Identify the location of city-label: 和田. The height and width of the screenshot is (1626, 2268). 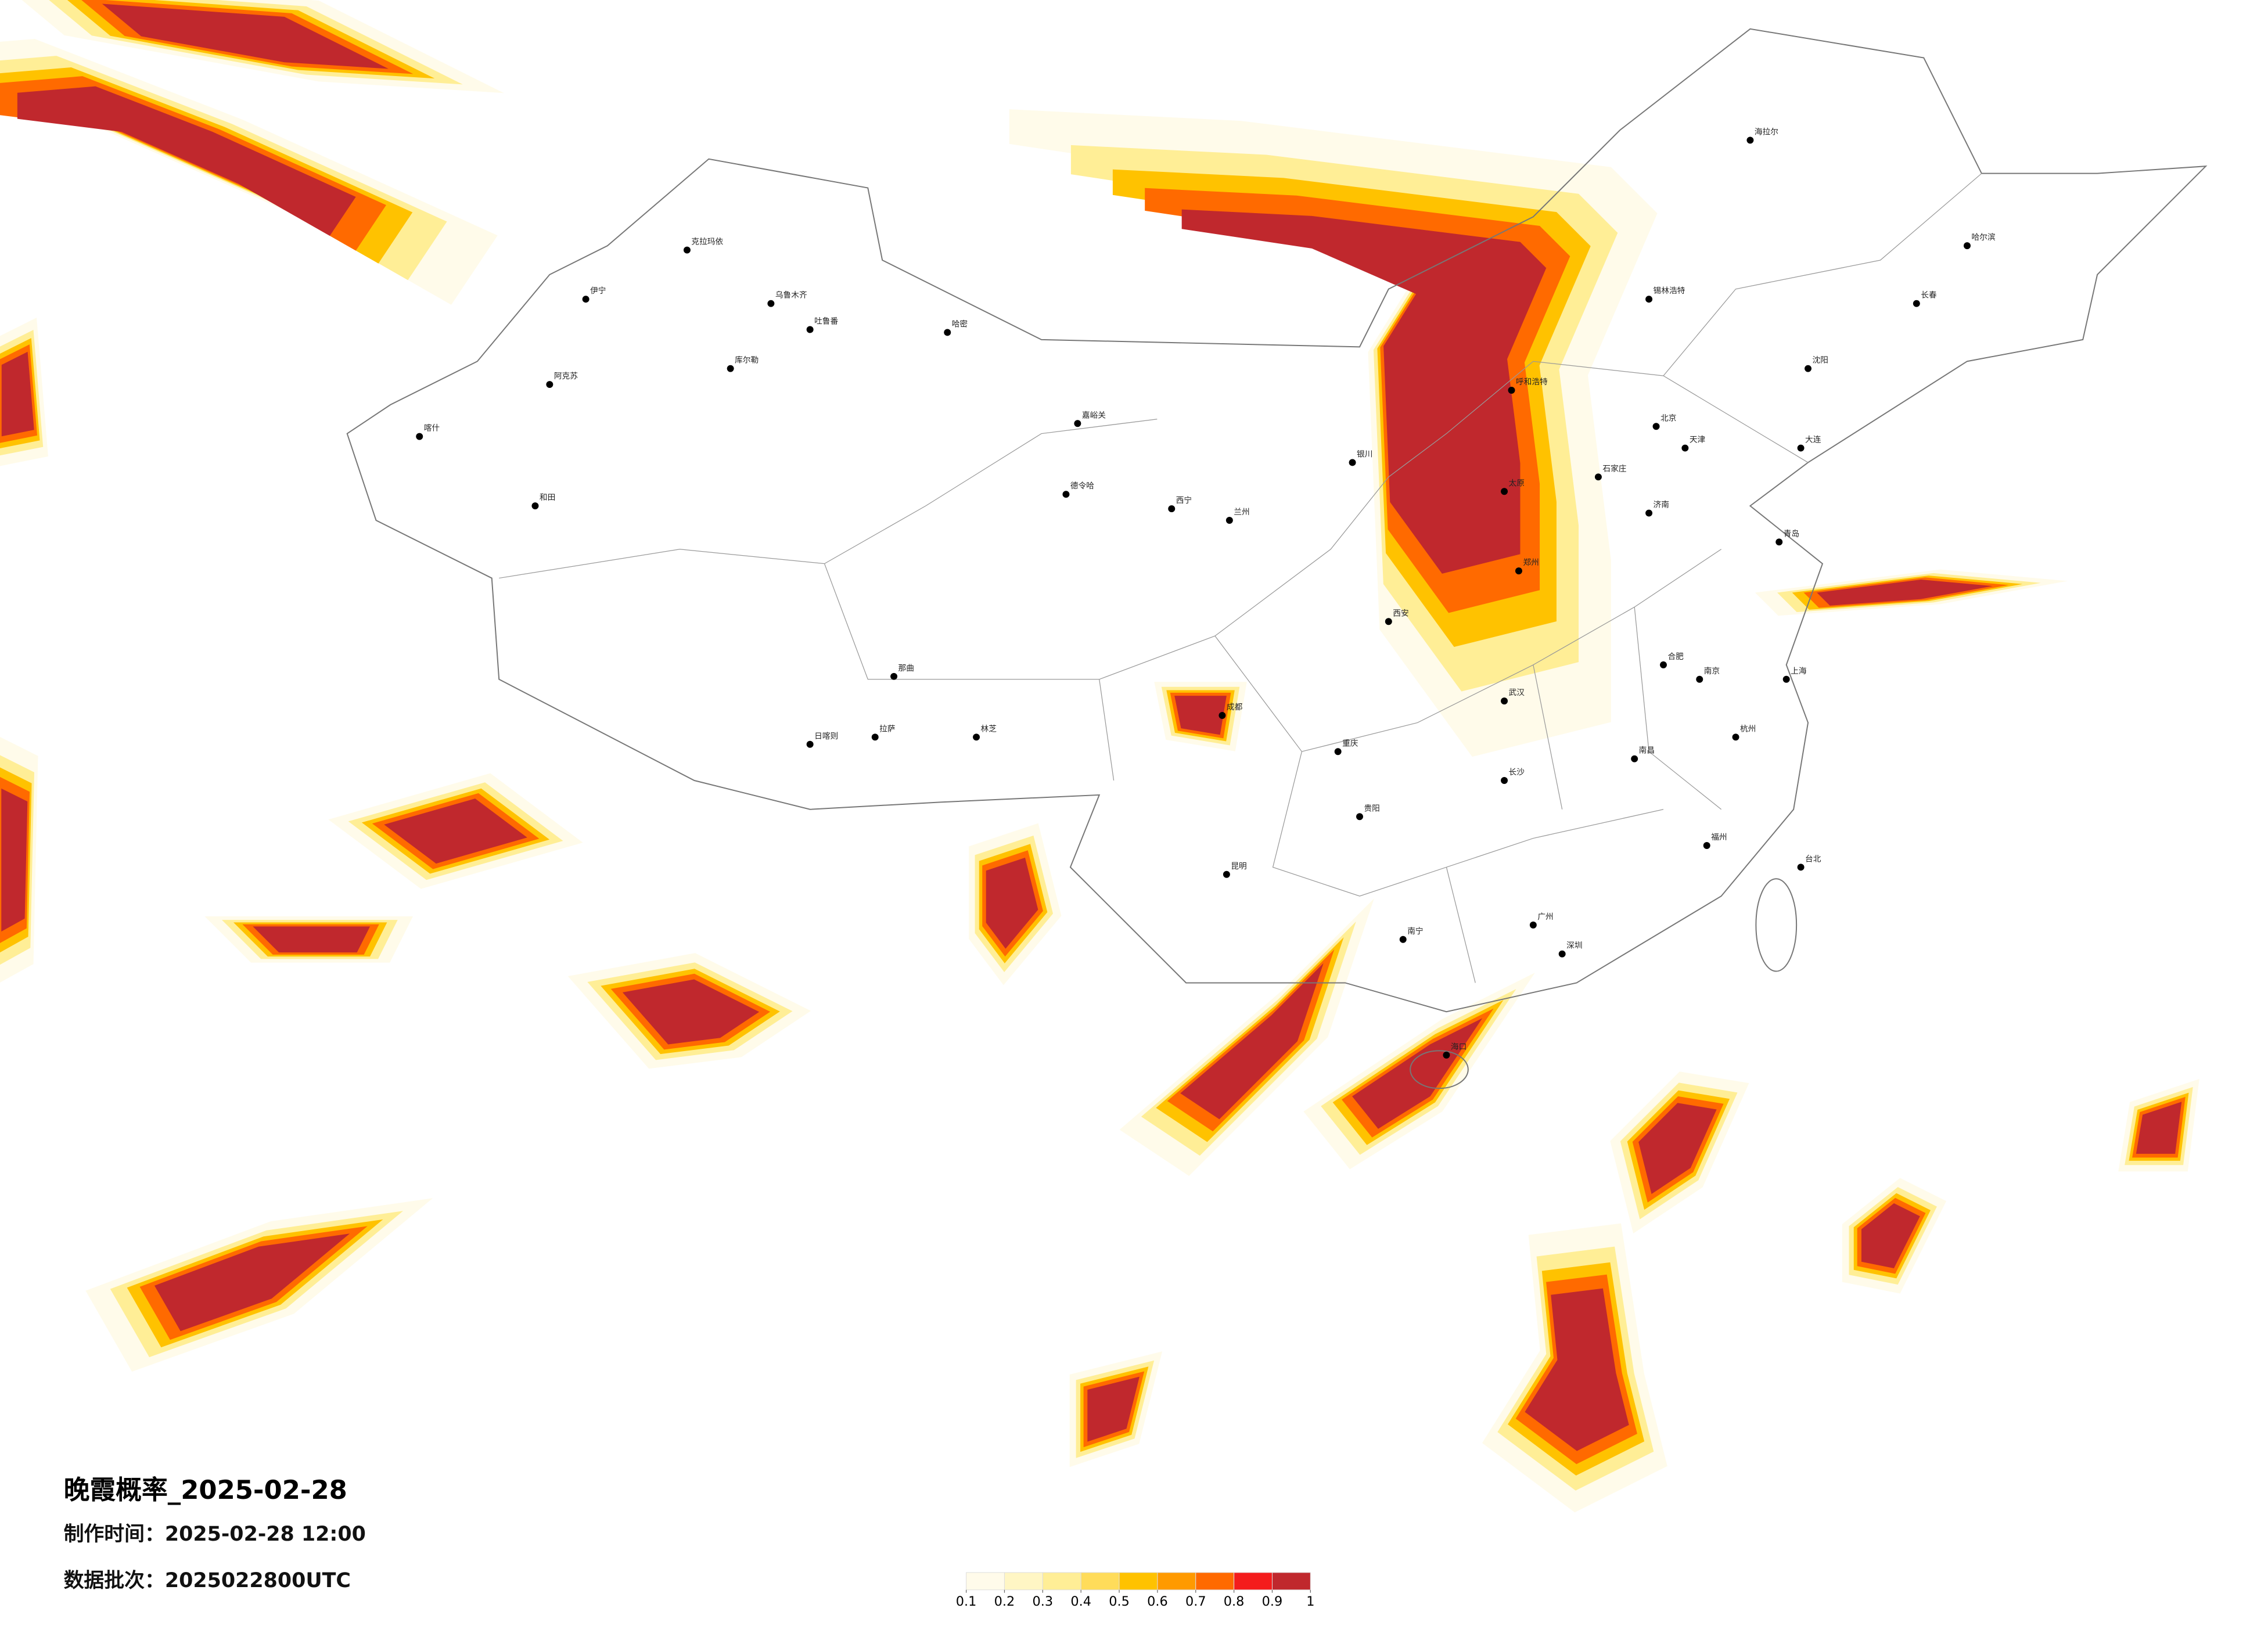
(547, 498).